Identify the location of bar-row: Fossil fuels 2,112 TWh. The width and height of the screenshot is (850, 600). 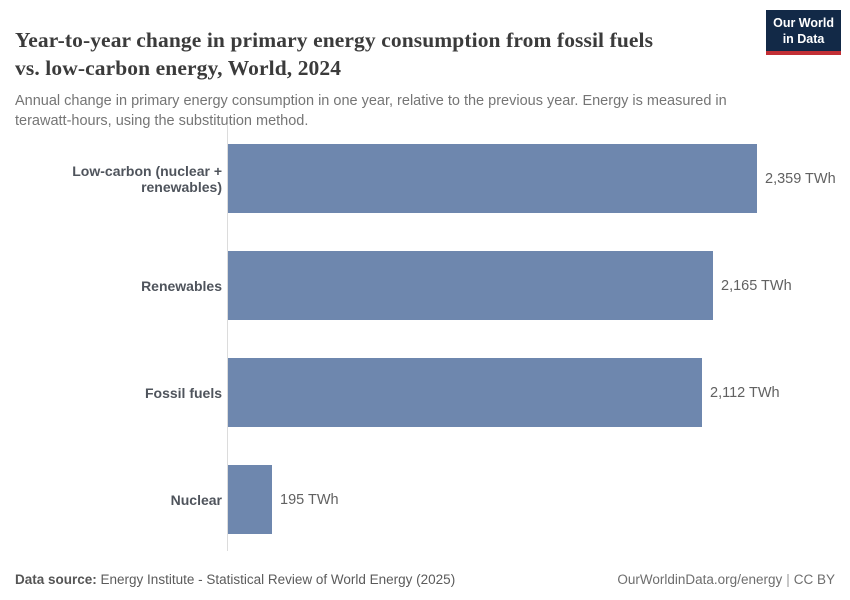
(425, 392).